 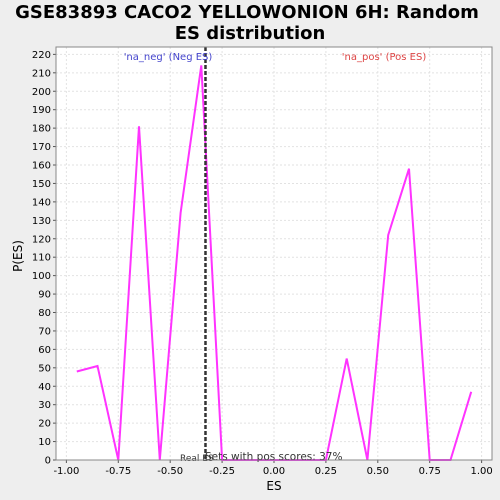 What do you see at coordinates (18, 256) in the screenshot?
I see `y-axis-label: P(ES)` at bounding box center [18, 256].